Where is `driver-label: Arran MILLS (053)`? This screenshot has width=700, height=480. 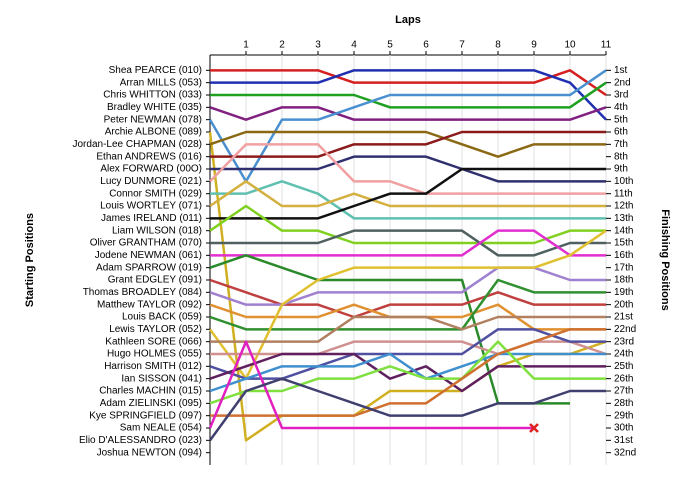
driver-label: Arran MILLS (053) is located at coordinates (161, 82).